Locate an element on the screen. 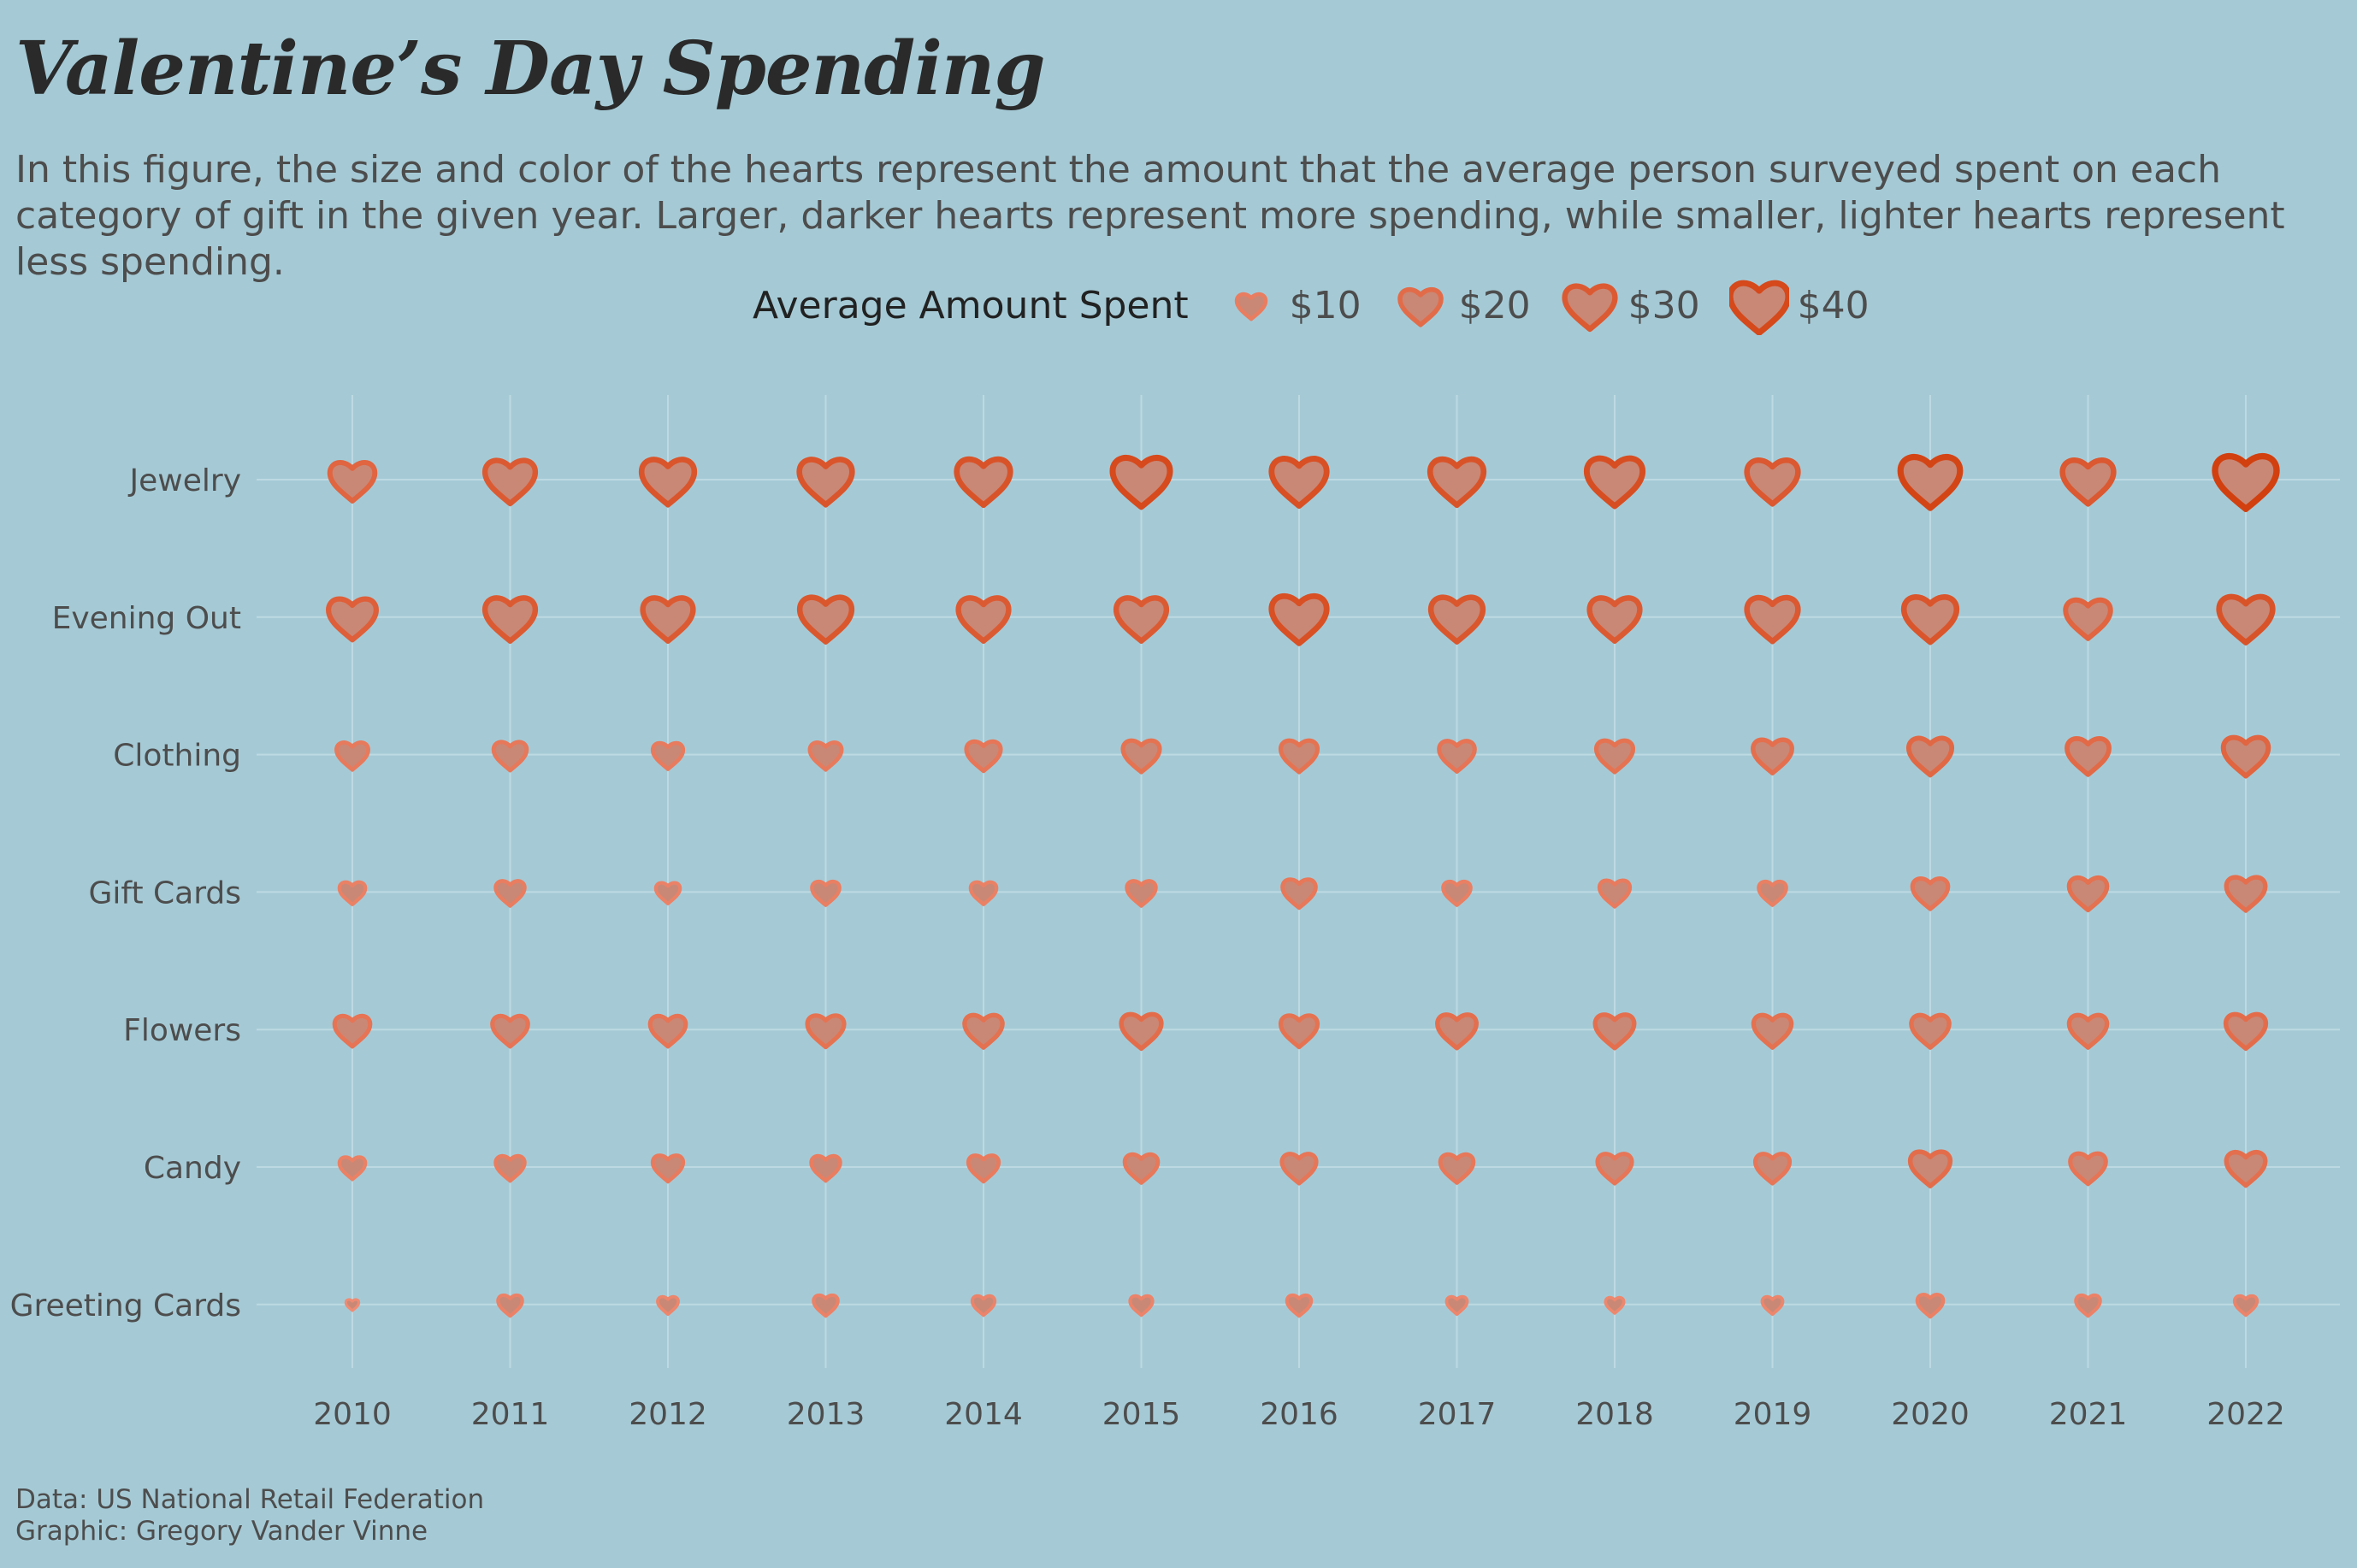  x-tick-label: 2011 is located at coordinates (511, 1414).